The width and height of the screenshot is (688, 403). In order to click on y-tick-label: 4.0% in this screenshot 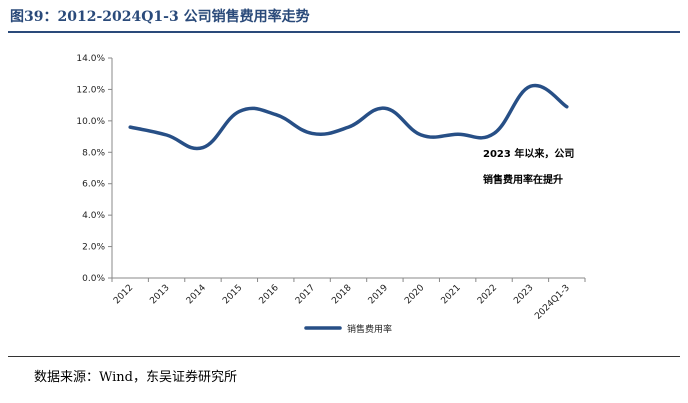, I will do `click(93, 216)`.